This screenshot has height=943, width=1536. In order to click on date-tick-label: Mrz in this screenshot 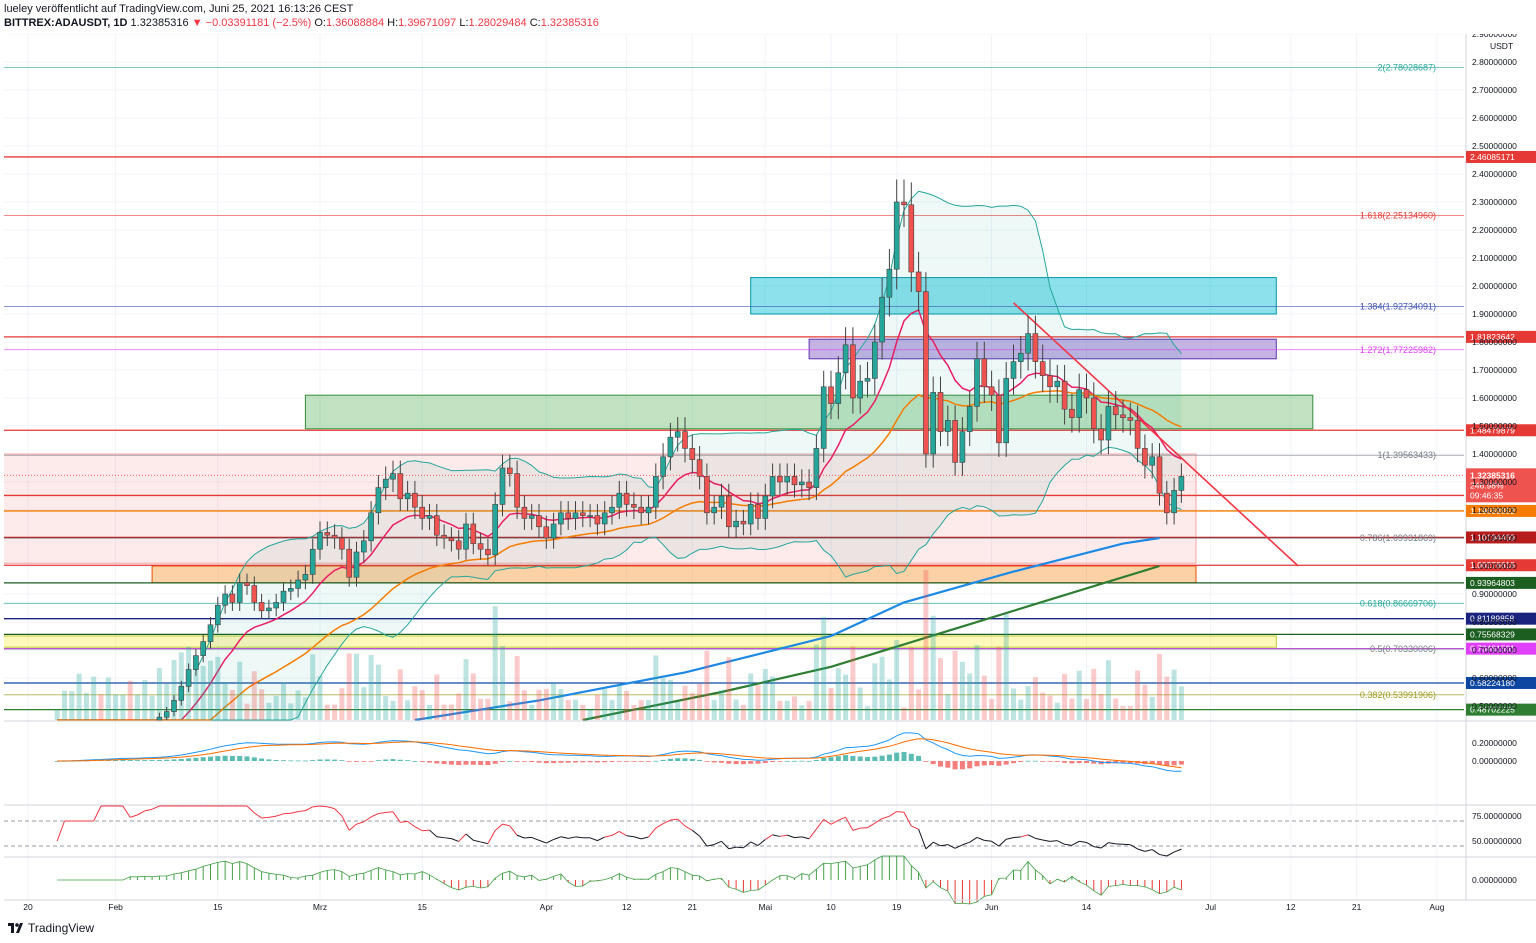, I will do `click(320, 907)`.